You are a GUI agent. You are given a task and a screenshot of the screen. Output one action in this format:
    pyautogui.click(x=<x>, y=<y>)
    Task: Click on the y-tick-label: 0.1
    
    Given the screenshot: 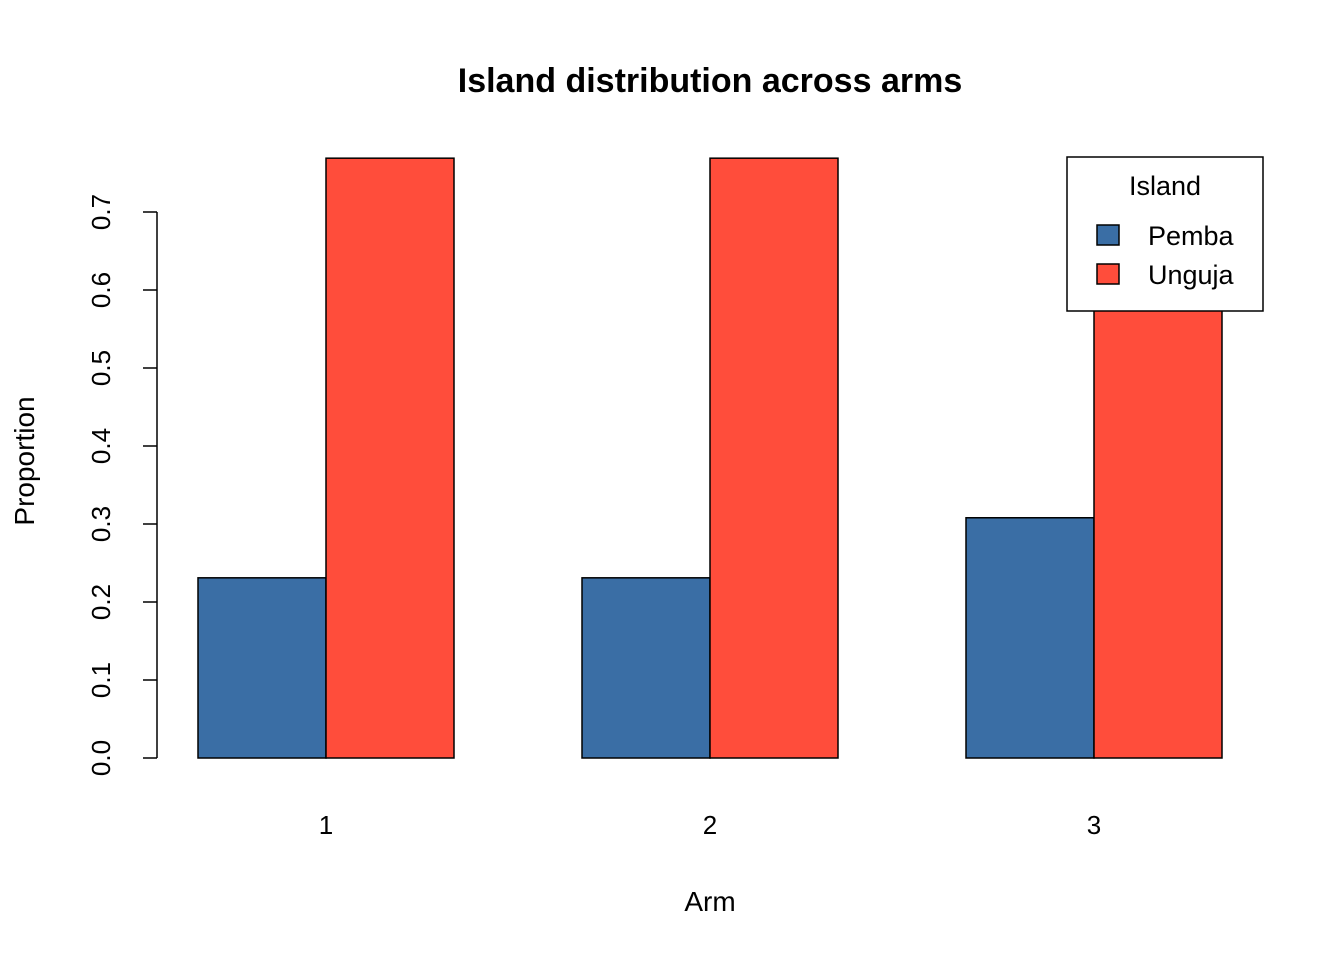 What is the action you would take?
    pyautogui.click(x=101, y=680)
    